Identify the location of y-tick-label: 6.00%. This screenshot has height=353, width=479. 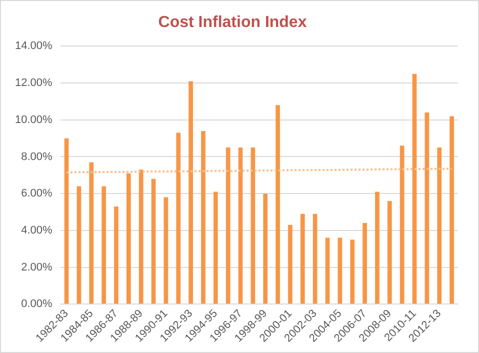
(37, 194).